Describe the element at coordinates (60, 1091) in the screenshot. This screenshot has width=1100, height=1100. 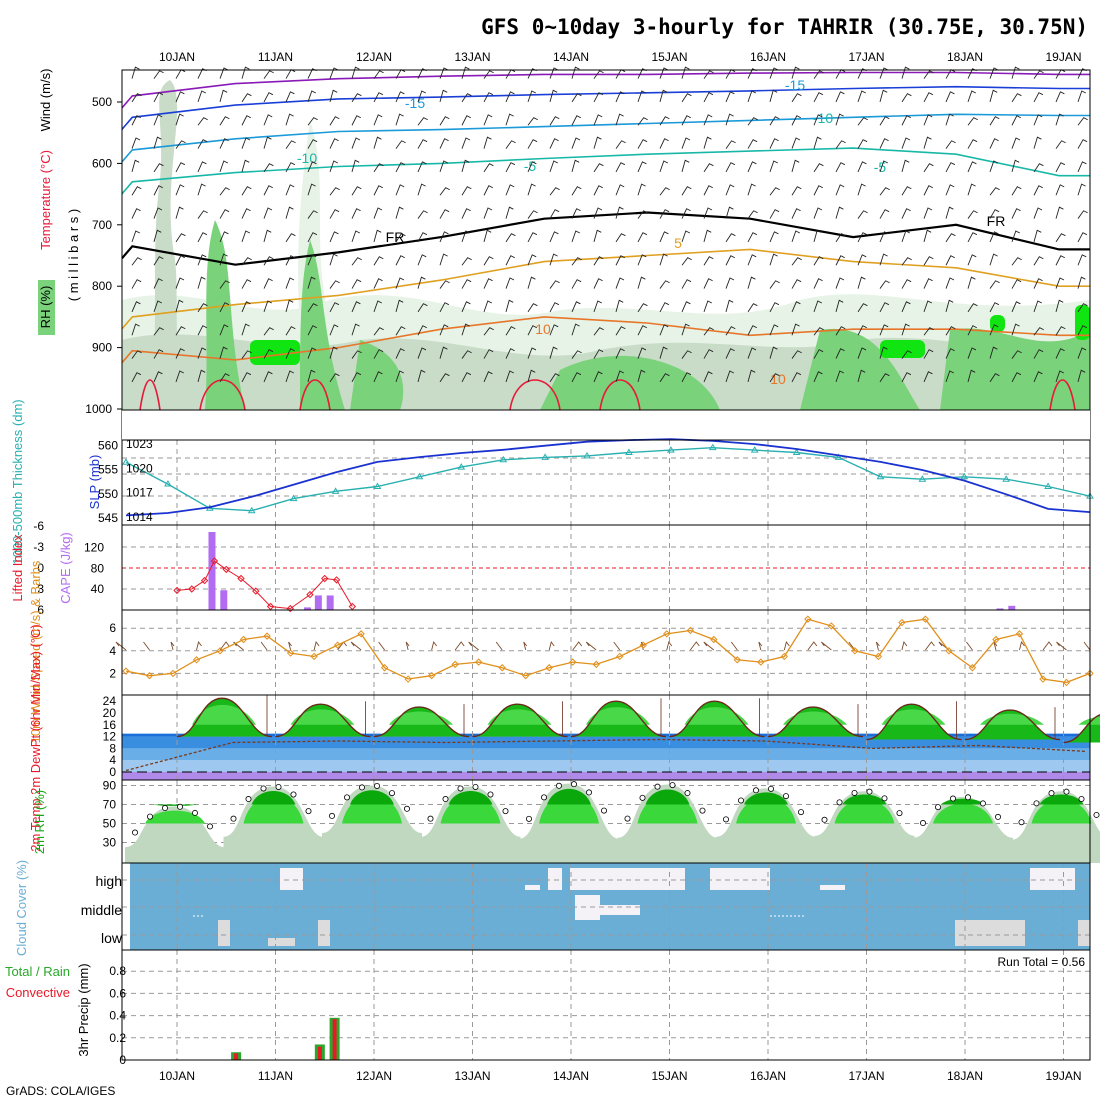
I see `credit-text: GrADS: COLA/IGES` at that location.